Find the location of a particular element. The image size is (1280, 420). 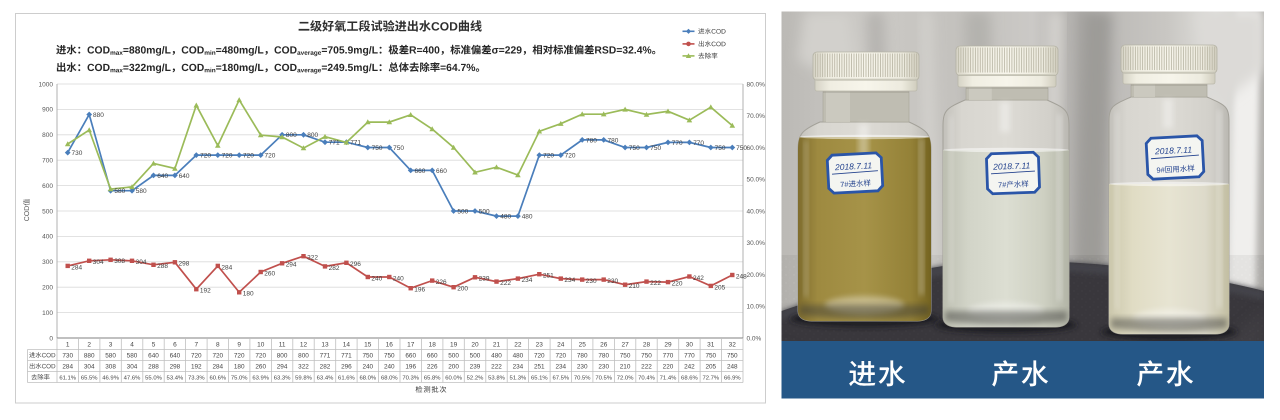

svg-text: 500 is located at coordinates (47, 211).